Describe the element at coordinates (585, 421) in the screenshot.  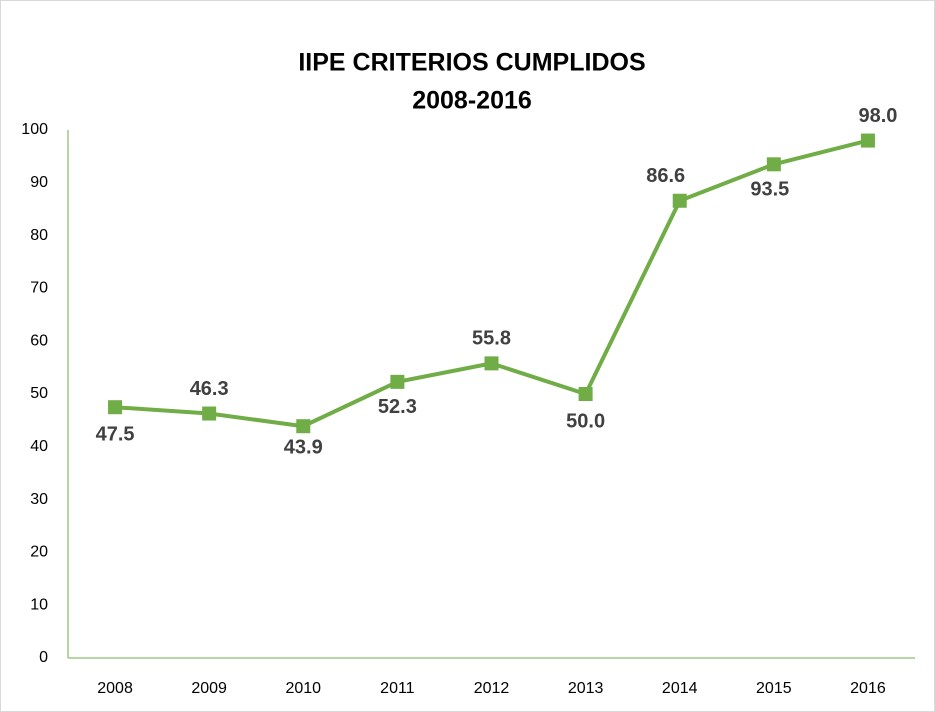
I see `data-label: 50.0` at that location.